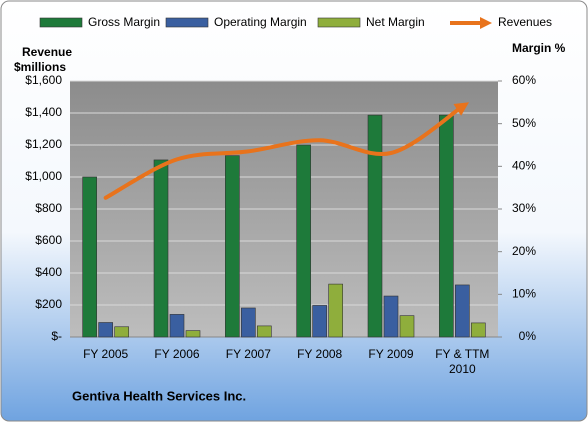 This screenshot has height=427, width=588. What do you see at coordinates (525, 22) in the screenshot?
I see `legend-label: Revenues` at bounding box center [525, 22].